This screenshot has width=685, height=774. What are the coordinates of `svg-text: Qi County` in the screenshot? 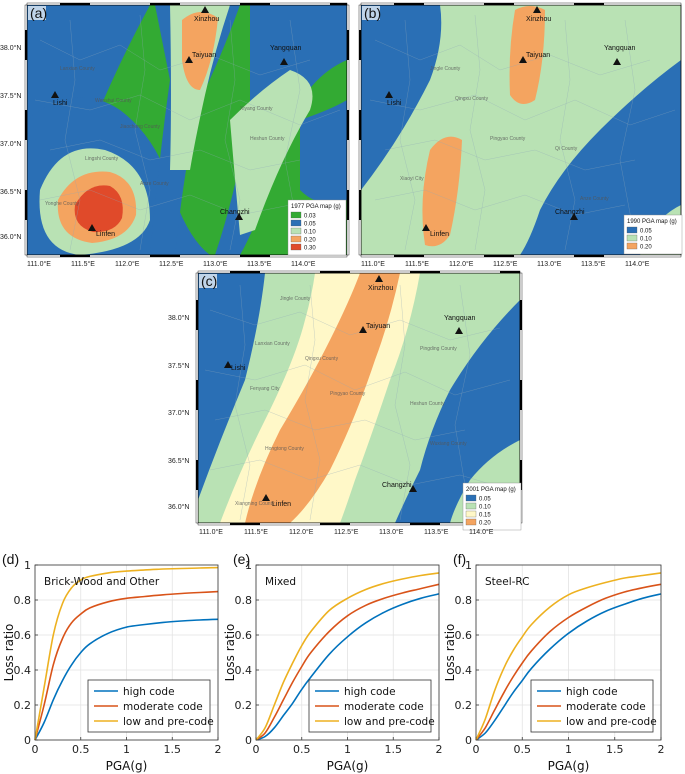 It's located at (566, 149).